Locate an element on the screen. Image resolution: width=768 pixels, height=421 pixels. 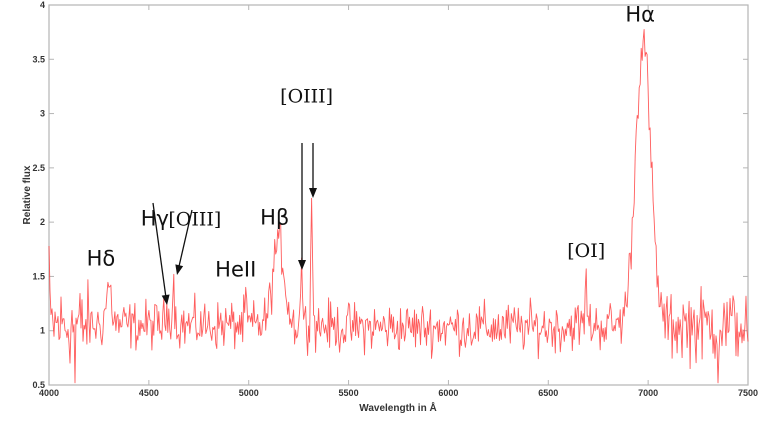
y-tick-label: 0.5 is located at coordinates (38, 385).